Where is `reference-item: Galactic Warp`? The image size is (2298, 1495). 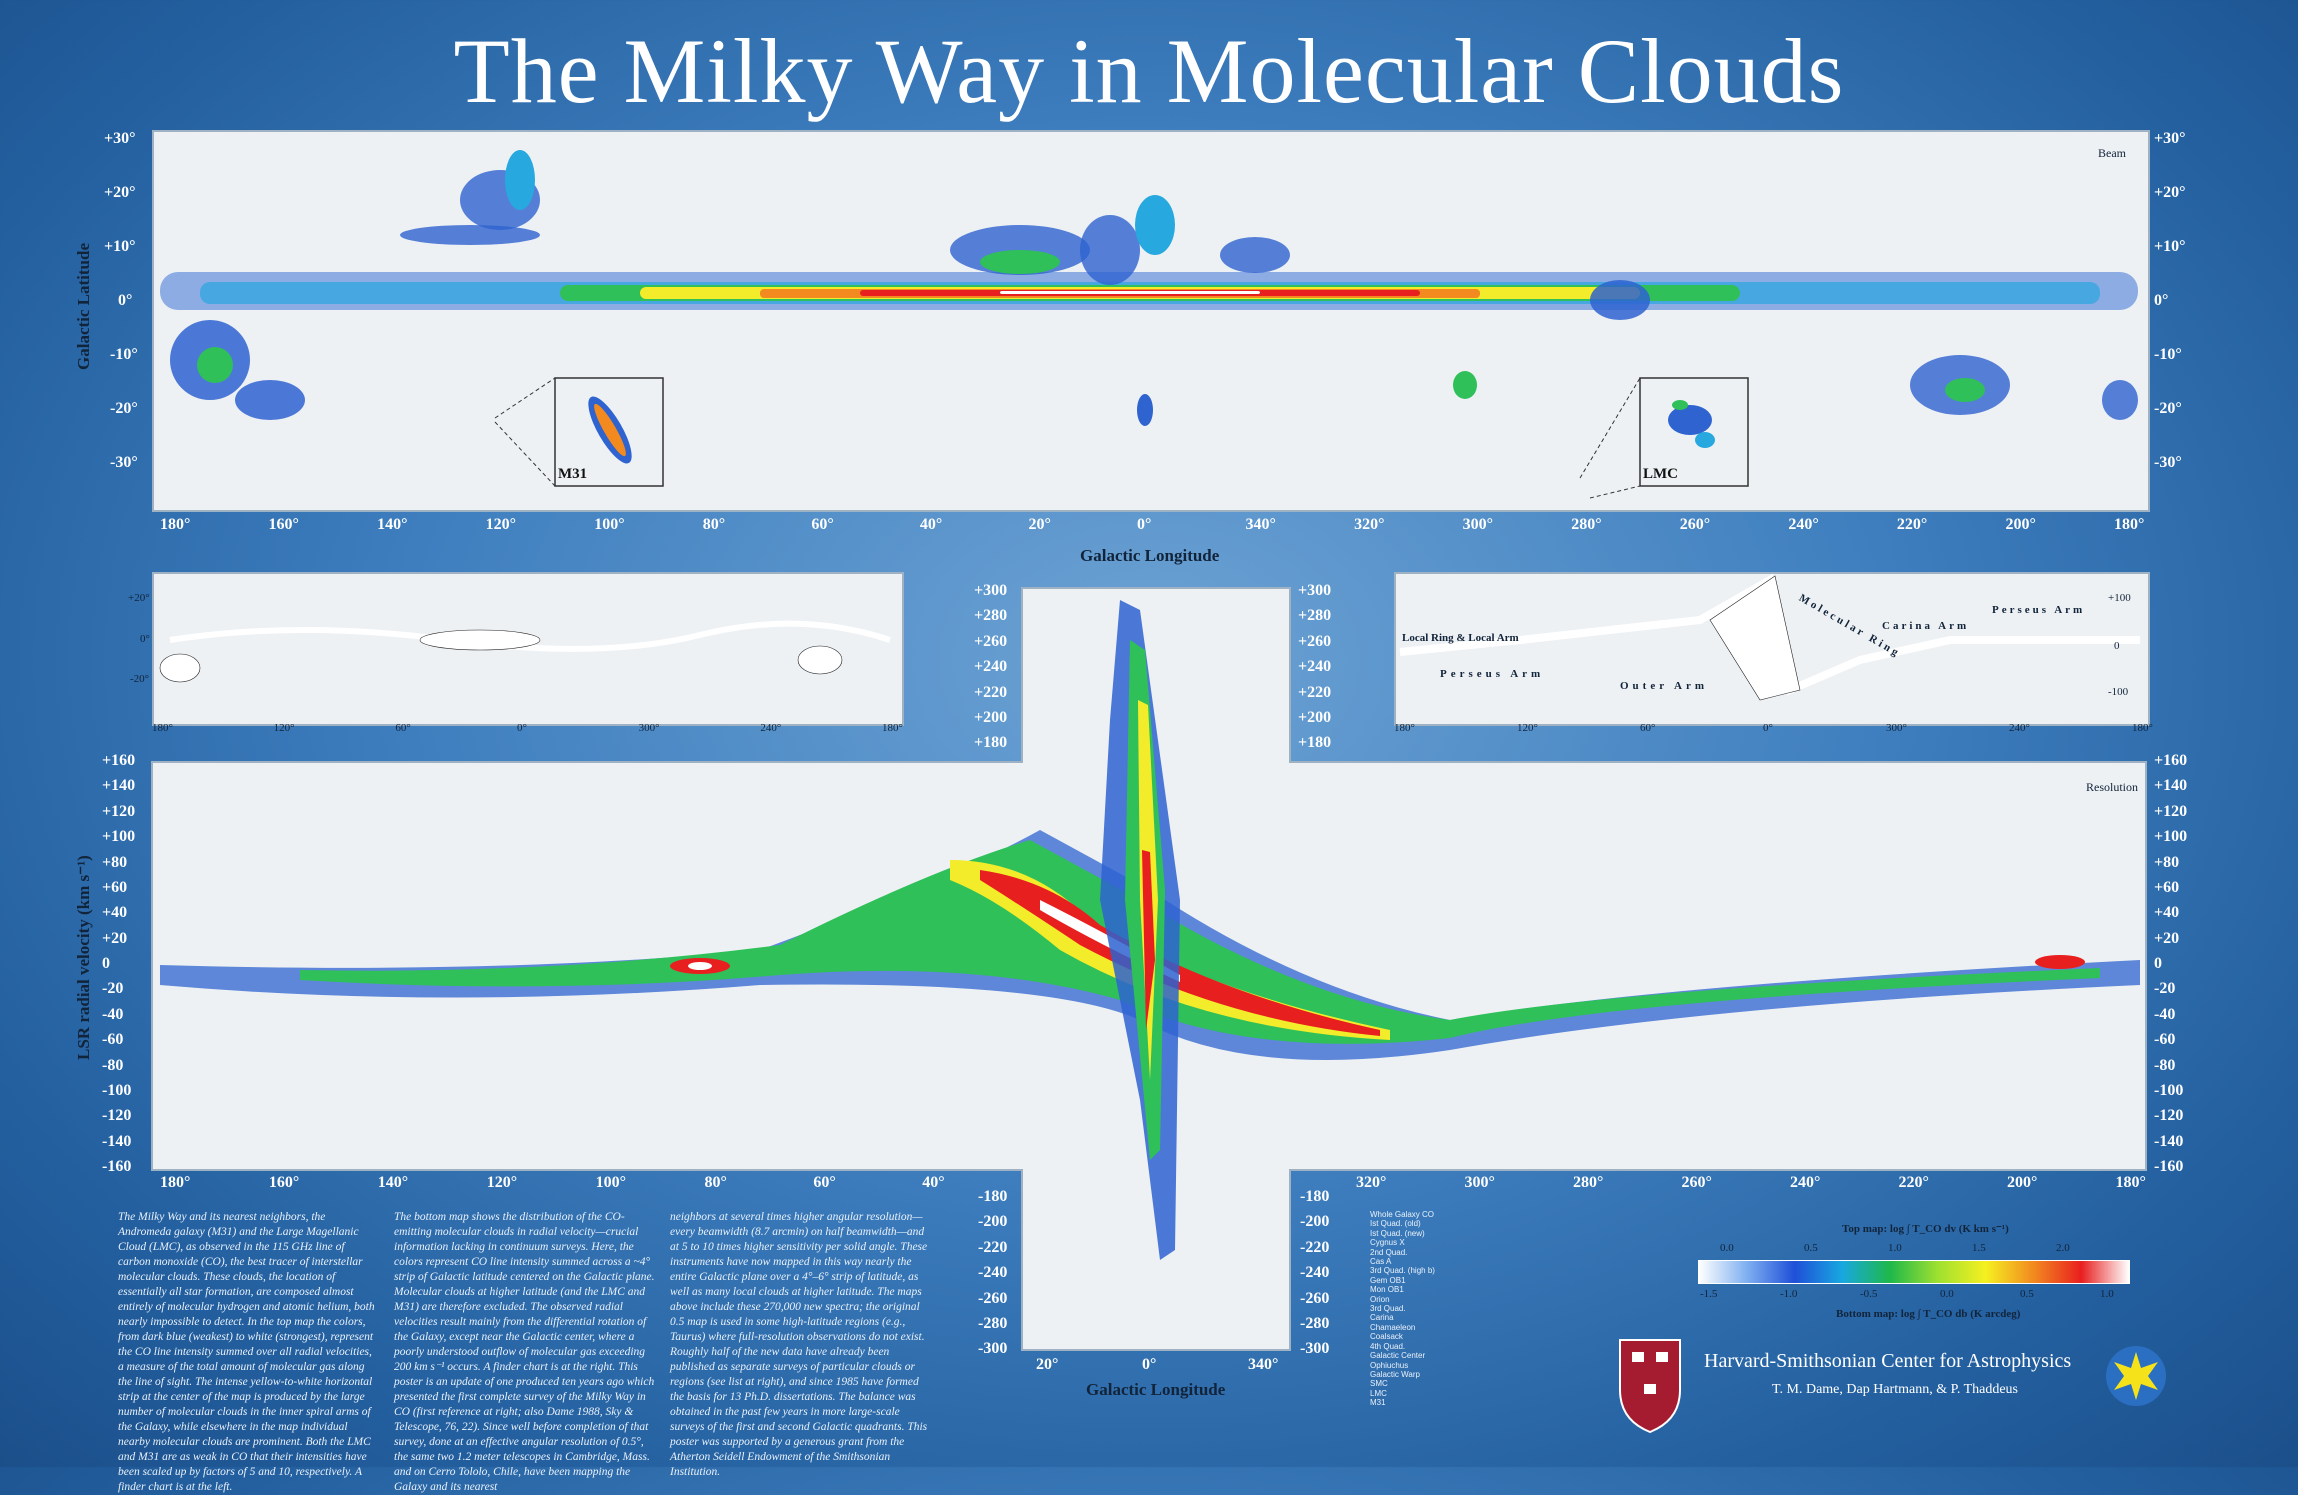
reference-item: Galactic Warp is located at coordinates (1395, 1374).